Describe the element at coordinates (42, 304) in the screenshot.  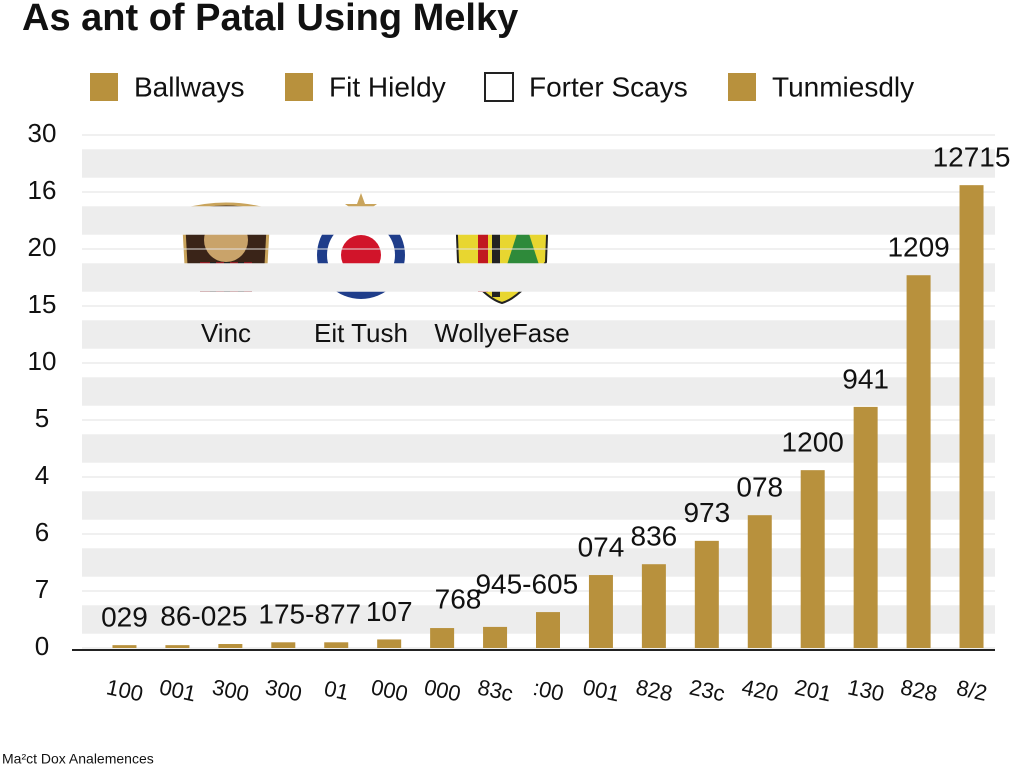
I see `y-tick-label: 15` at that location.